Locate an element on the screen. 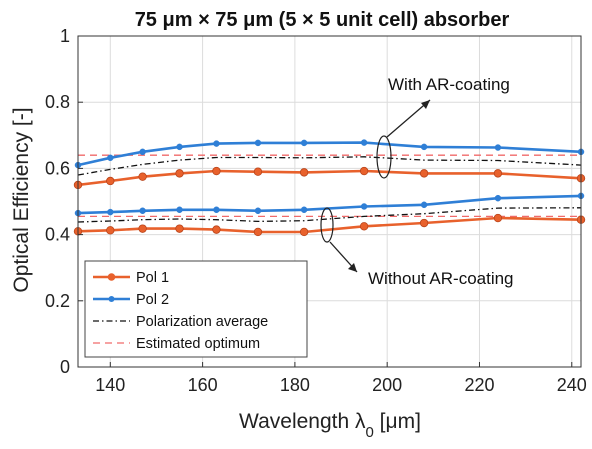 This screenshot has height=449, width=592. x-tick-label: 200 is located at coordinates (387, 385).